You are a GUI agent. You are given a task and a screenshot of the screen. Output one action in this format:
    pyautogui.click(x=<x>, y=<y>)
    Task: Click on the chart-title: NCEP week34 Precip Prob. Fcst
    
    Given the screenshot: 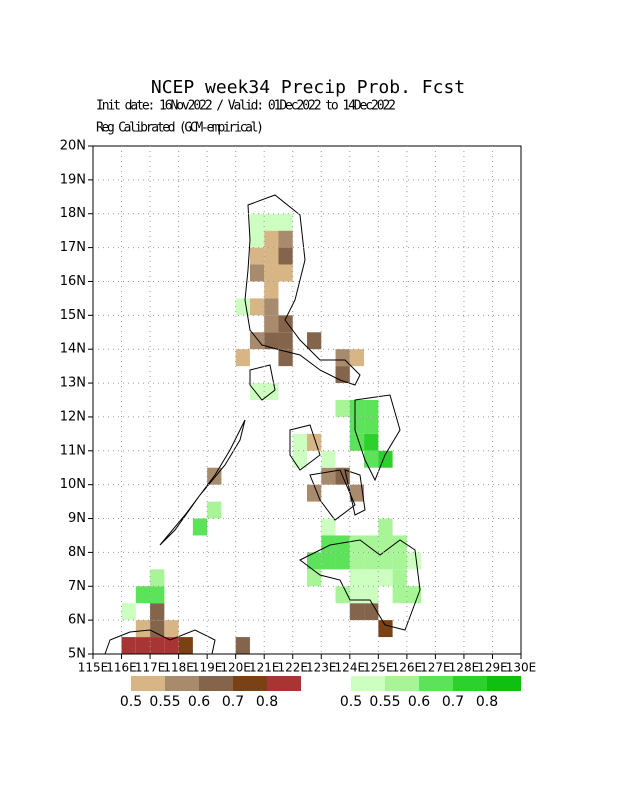 What is the action you would take?
    pyautogui.click(x=308, y=87)
    